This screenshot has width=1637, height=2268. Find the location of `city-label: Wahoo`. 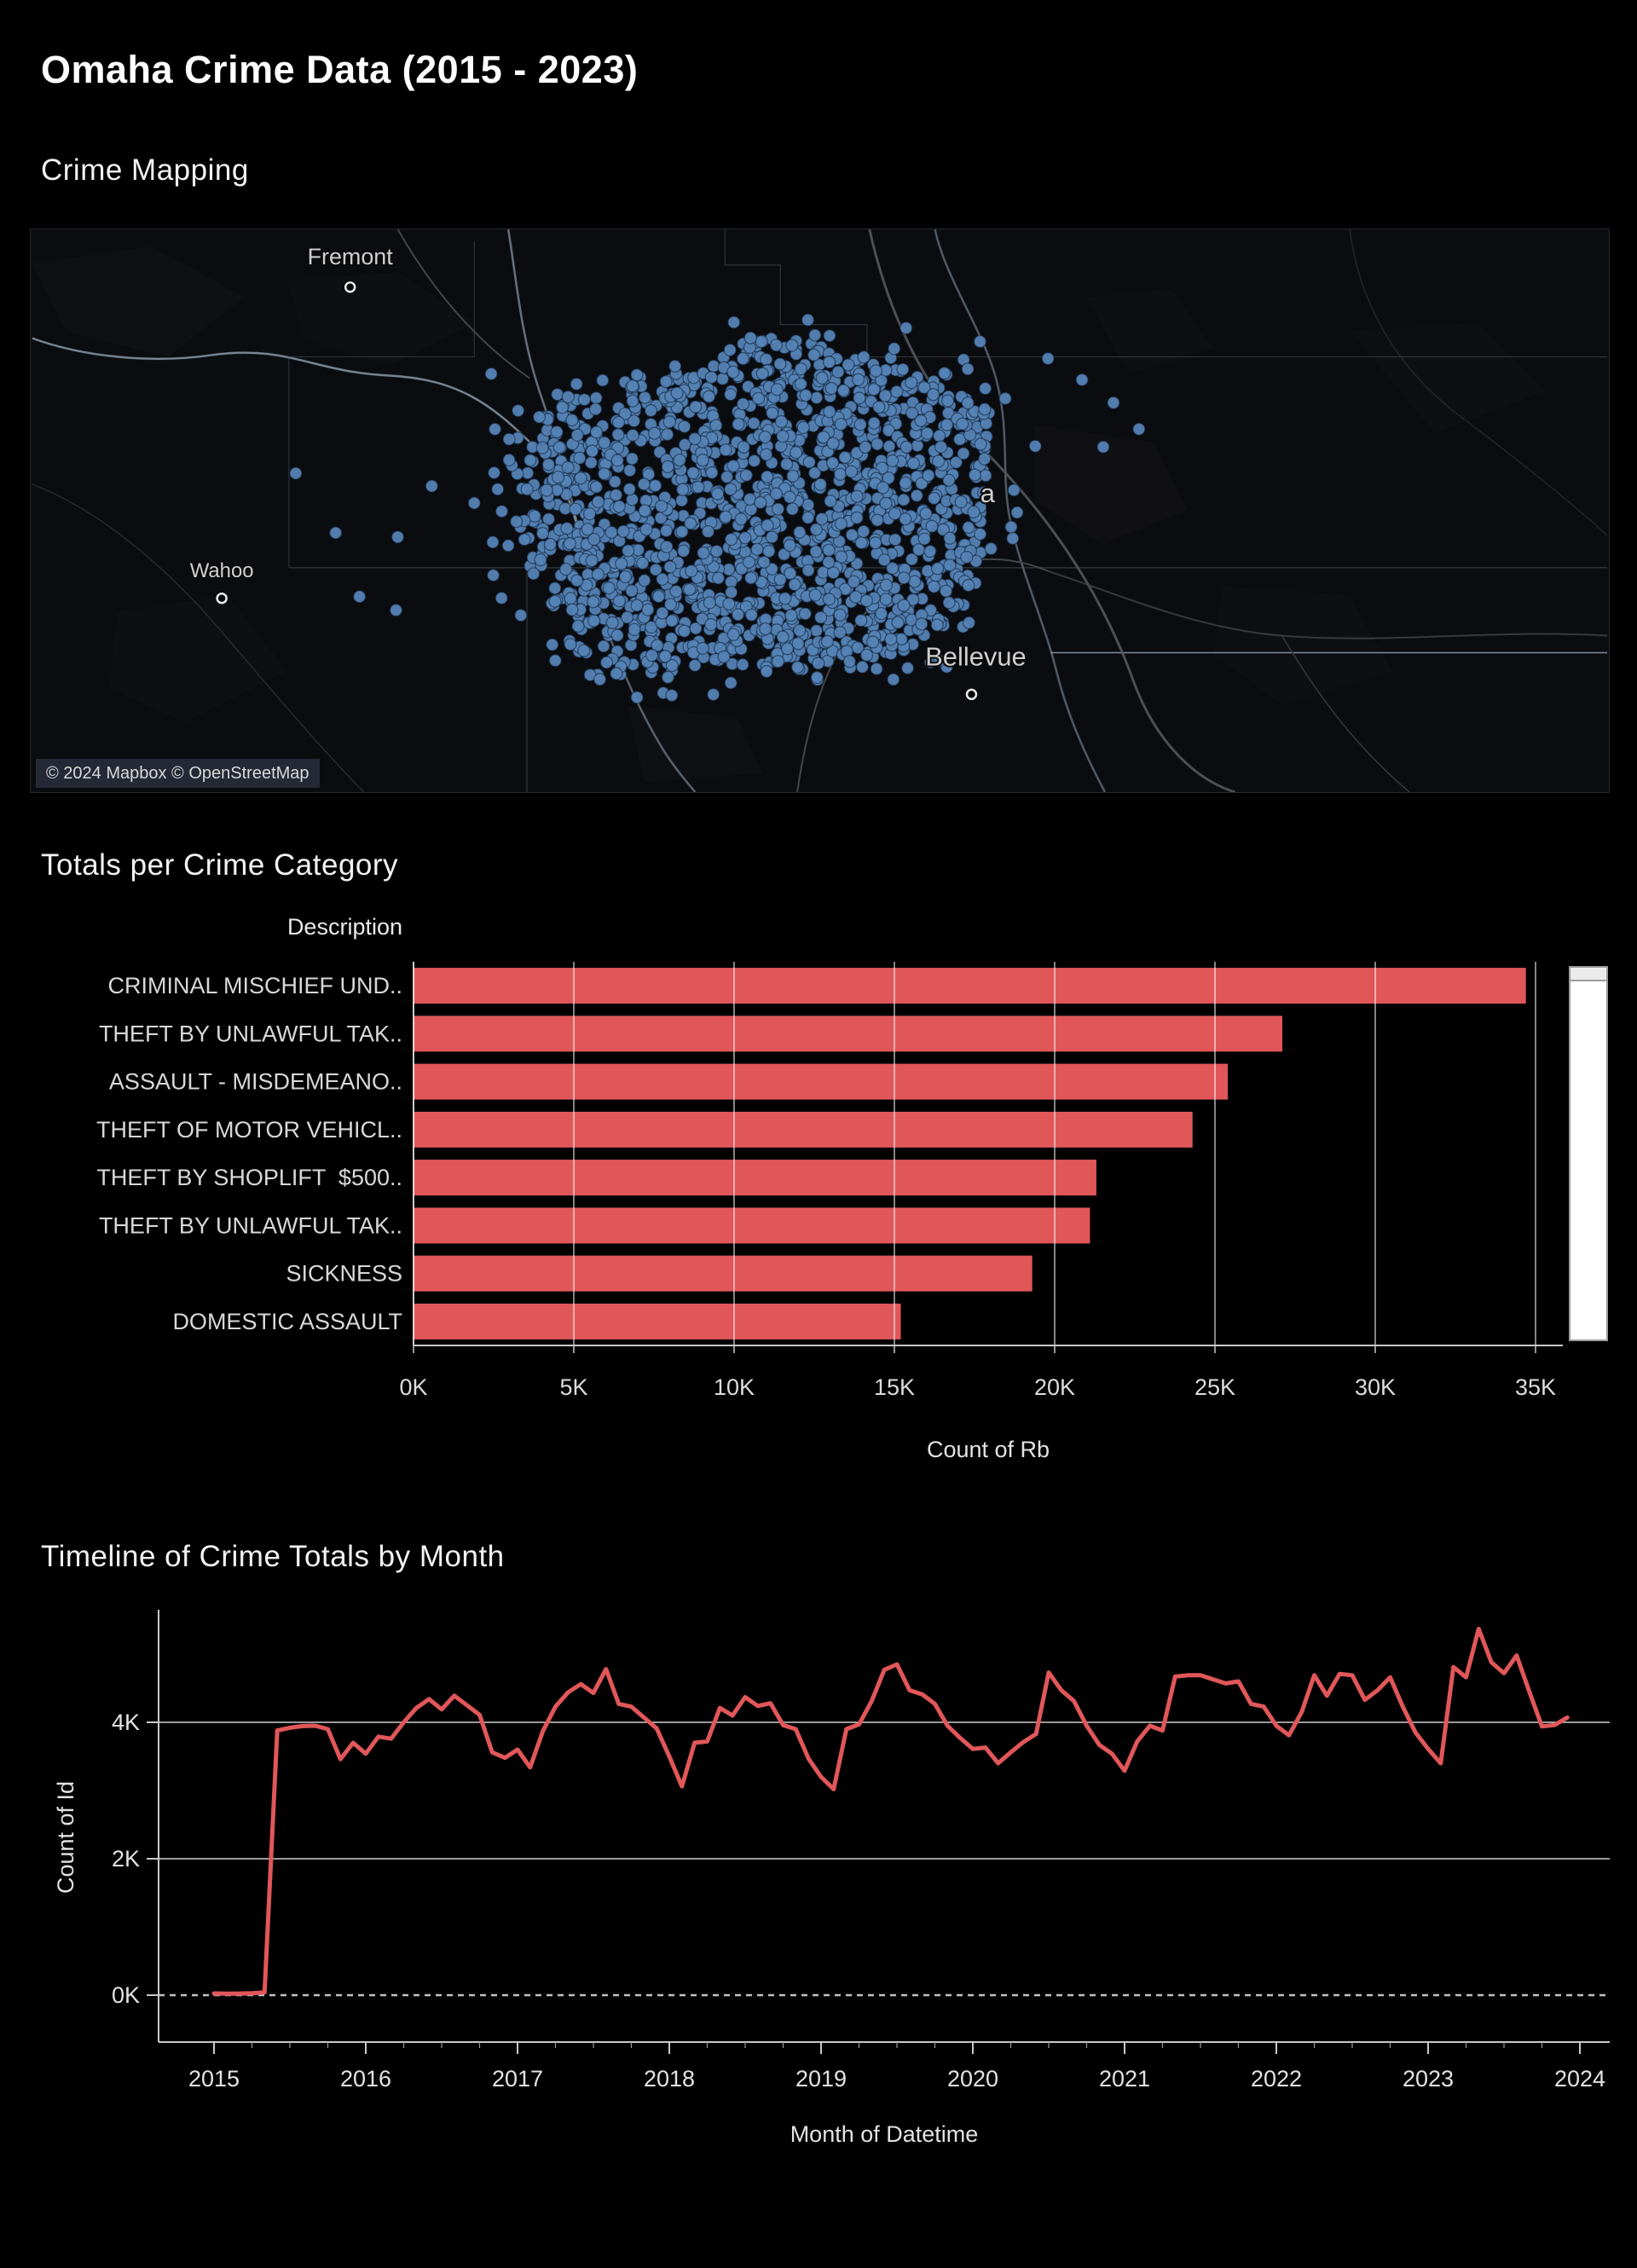

city-label: Wahoo is located at coordinates (222, 570).